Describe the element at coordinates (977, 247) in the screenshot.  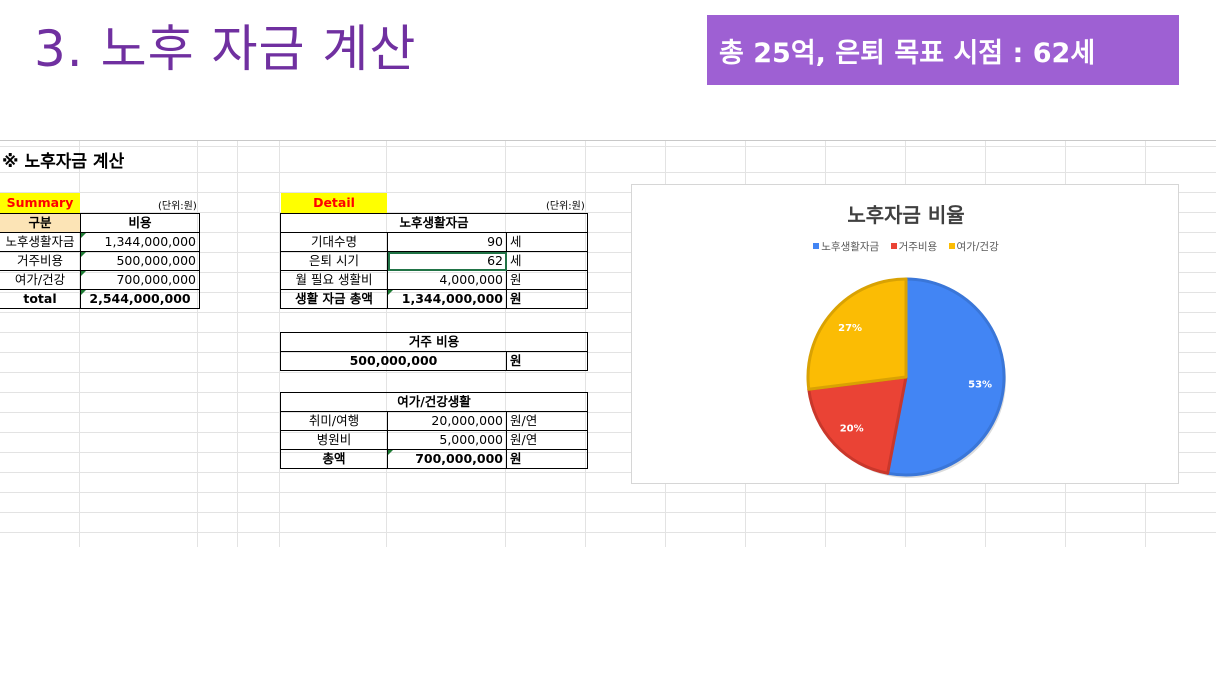
I see `legend-label: 여가/건강` at that location.